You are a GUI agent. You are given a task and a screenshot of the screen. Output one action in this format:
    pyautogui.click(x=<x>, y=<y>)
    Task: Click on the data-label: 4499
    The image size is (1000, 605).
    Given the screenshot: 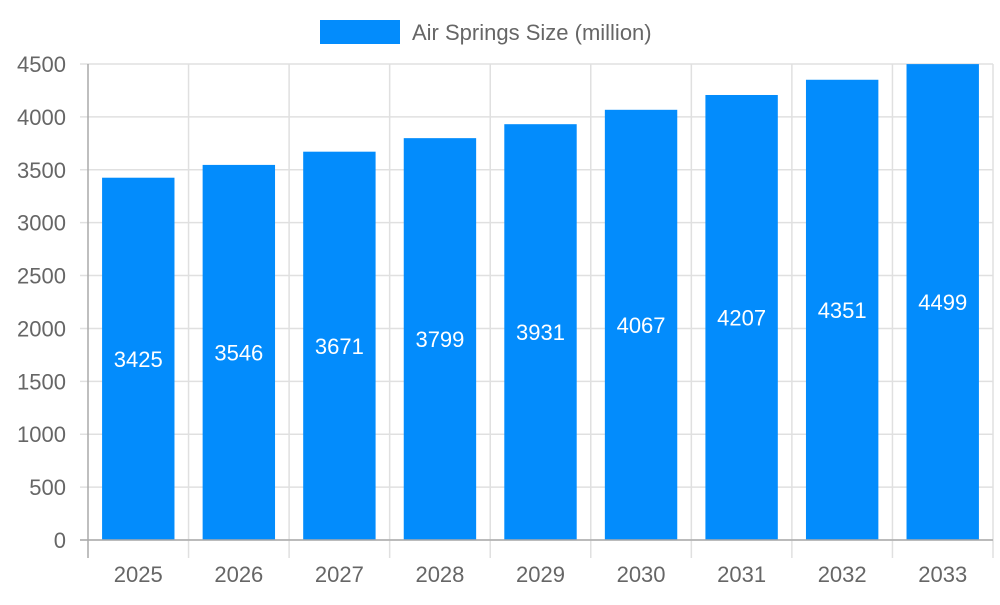 What is the action you would take?
    pyautogui.click(x=942, y=302)
    